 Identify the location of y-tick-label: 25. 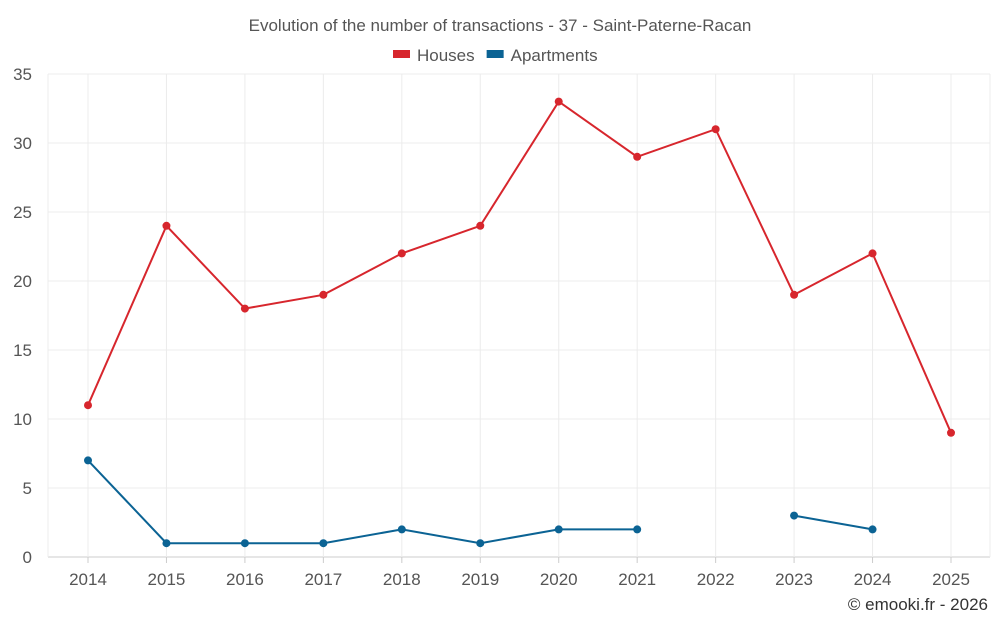
(22, 212).